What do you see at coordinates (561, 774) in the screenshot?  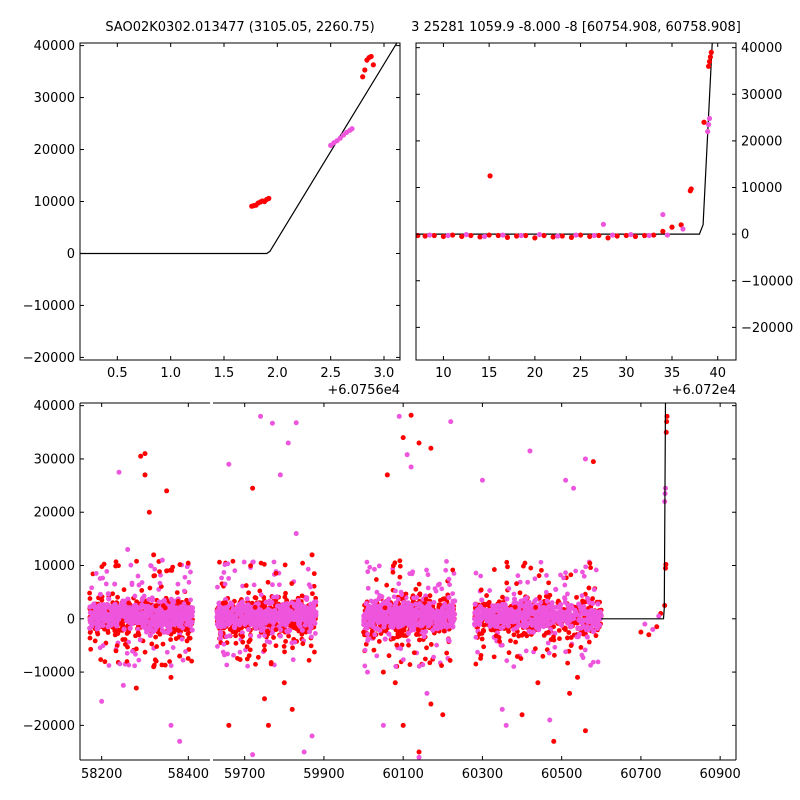 I see `bottom-xtick-label: 60500` at bounding box center [561, 774].